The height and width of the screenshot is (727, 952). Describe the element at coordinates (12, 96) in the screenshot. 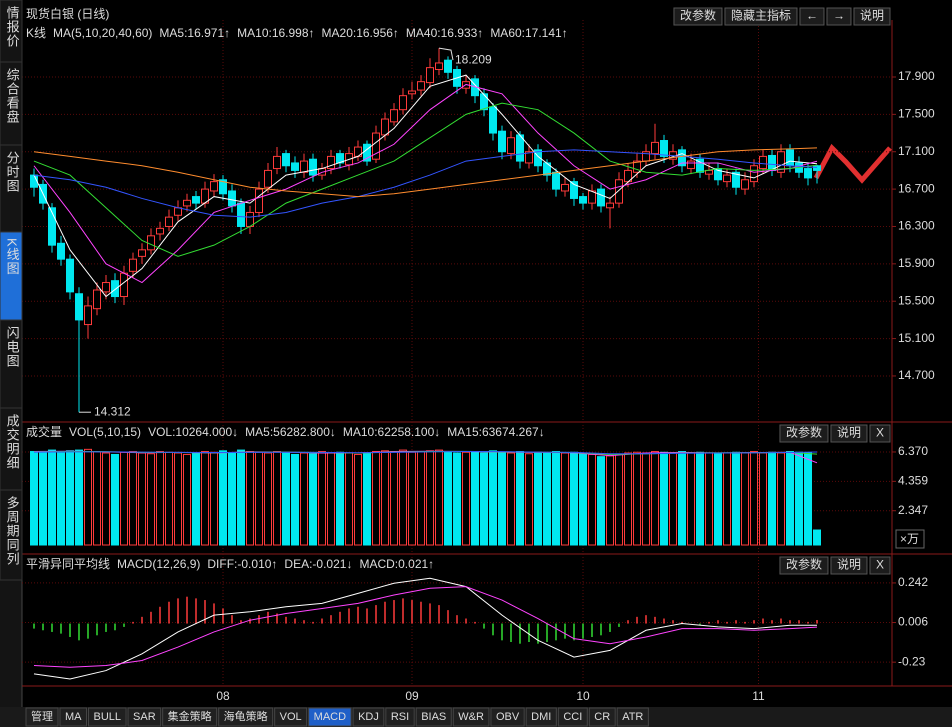

I see `sidebar-label: 综合看盘` at that location.